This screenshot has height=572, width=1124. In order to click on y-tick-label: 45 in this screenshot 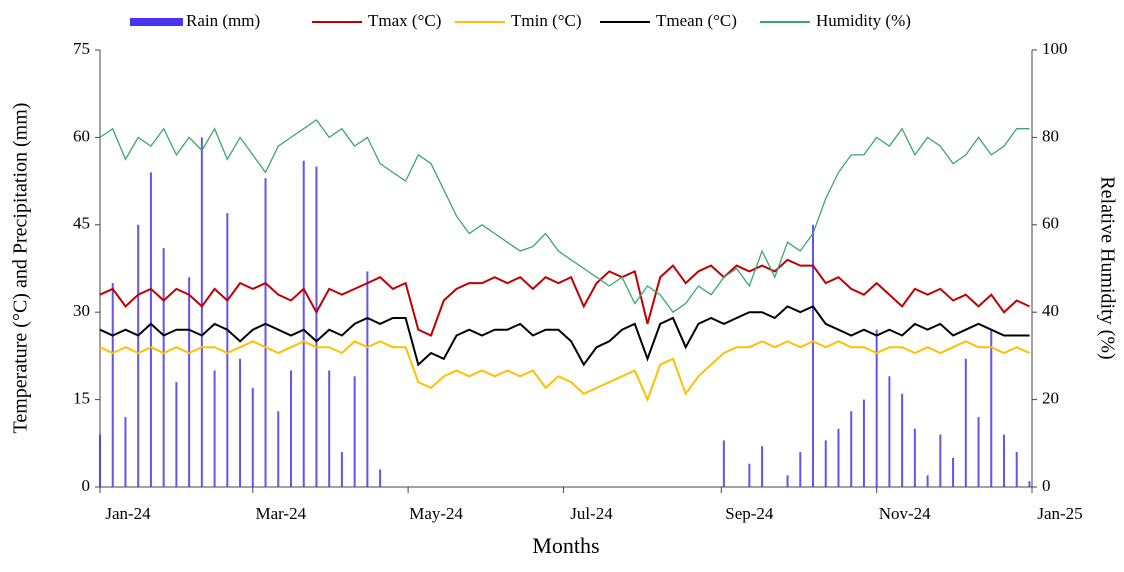, I will do `click(81, 223)`.